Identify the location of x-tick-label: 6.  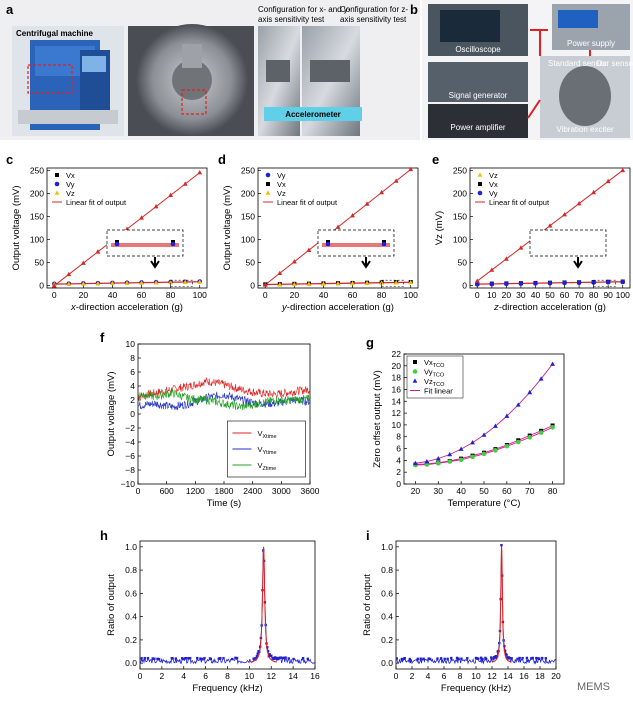
(444, 676).